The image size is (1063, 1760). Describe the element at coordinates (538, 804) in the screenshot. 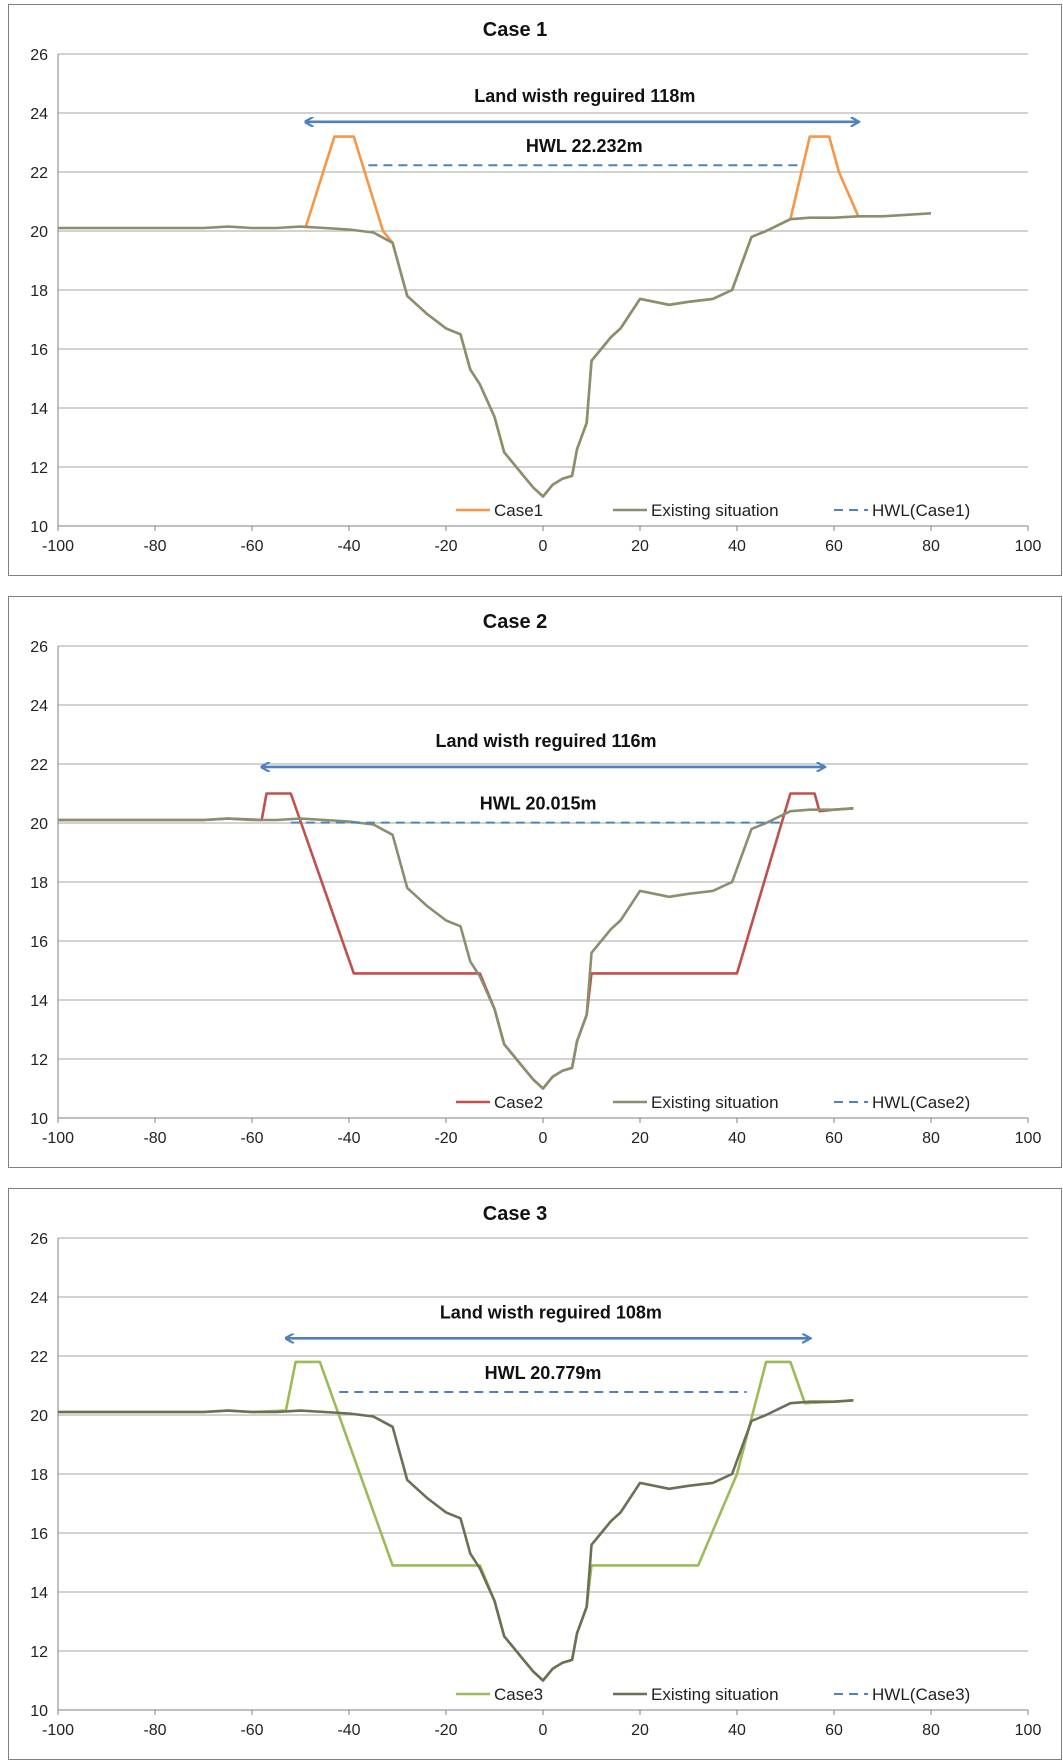

I see `hwl-label: HWL 20.015m` at that location.